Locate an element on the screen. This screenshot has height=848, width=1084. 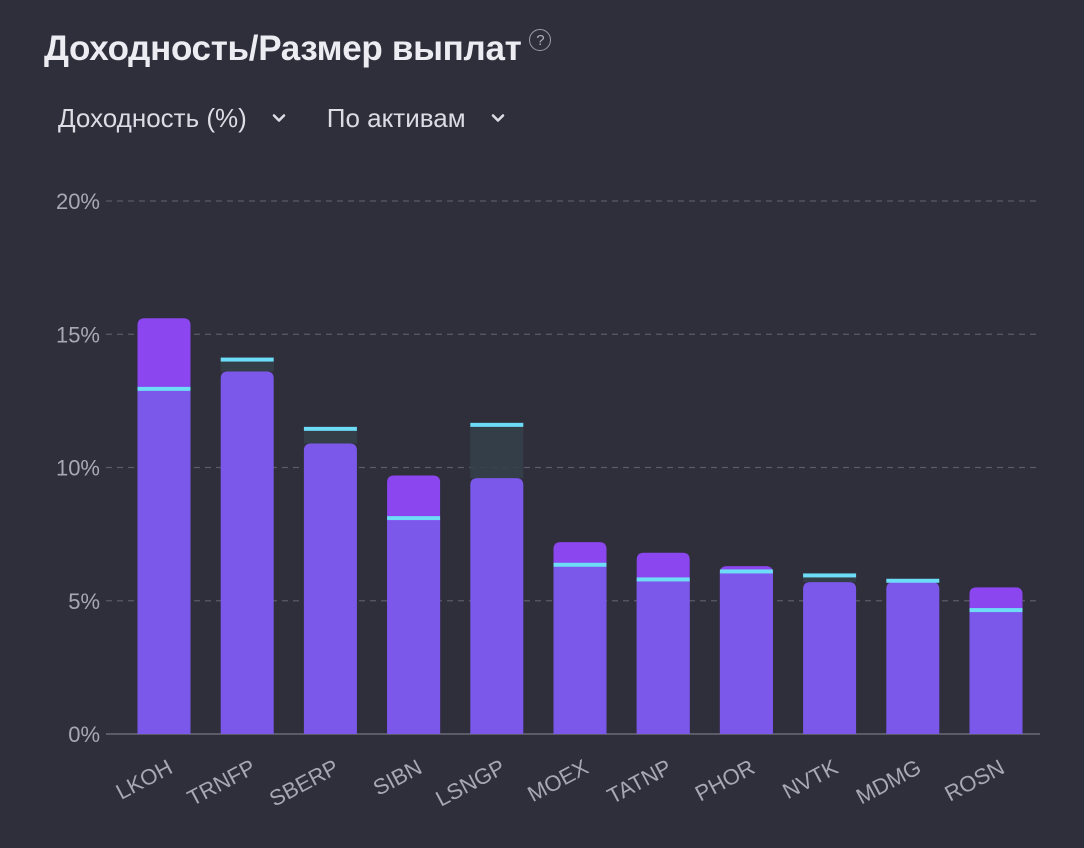
bar-base-sberp is located at coordinates (330, 588).